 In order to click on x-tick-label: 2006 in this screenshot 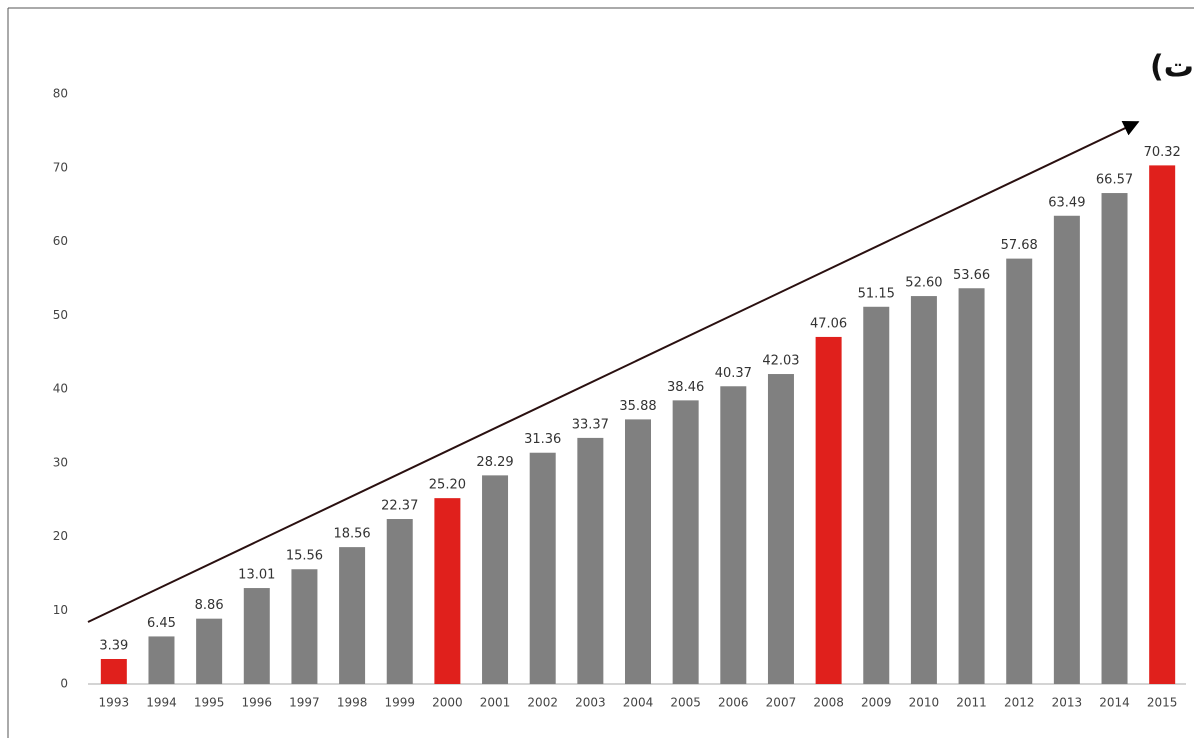, I will do `click(733, 703)`.